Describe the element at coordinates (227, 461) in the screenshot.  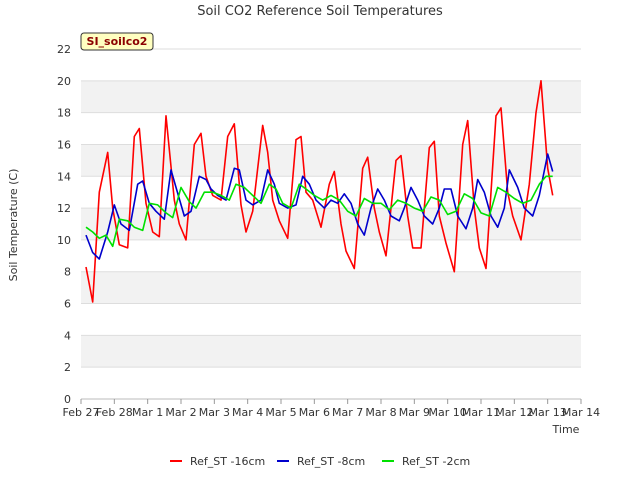
I see `legend-label: Ref_ST -16cm` at that location.